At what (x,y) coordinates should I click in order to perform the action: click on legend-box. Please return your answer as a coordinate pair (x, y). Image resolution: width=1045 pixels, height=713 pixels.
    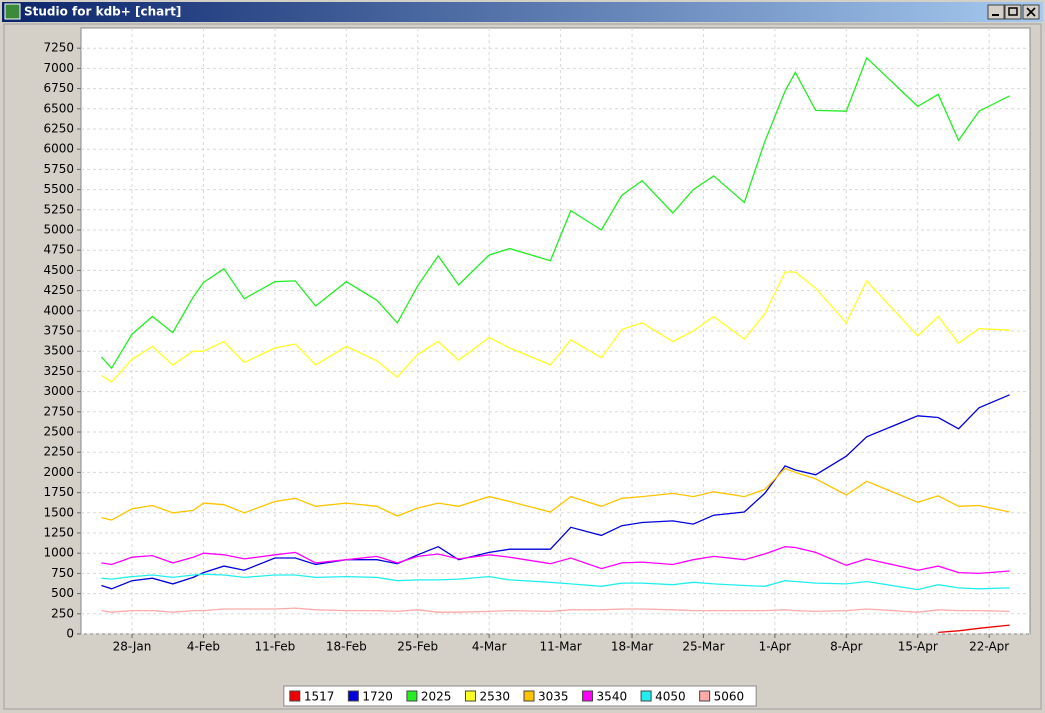
    Looking at the image, I should click on (520, 696).